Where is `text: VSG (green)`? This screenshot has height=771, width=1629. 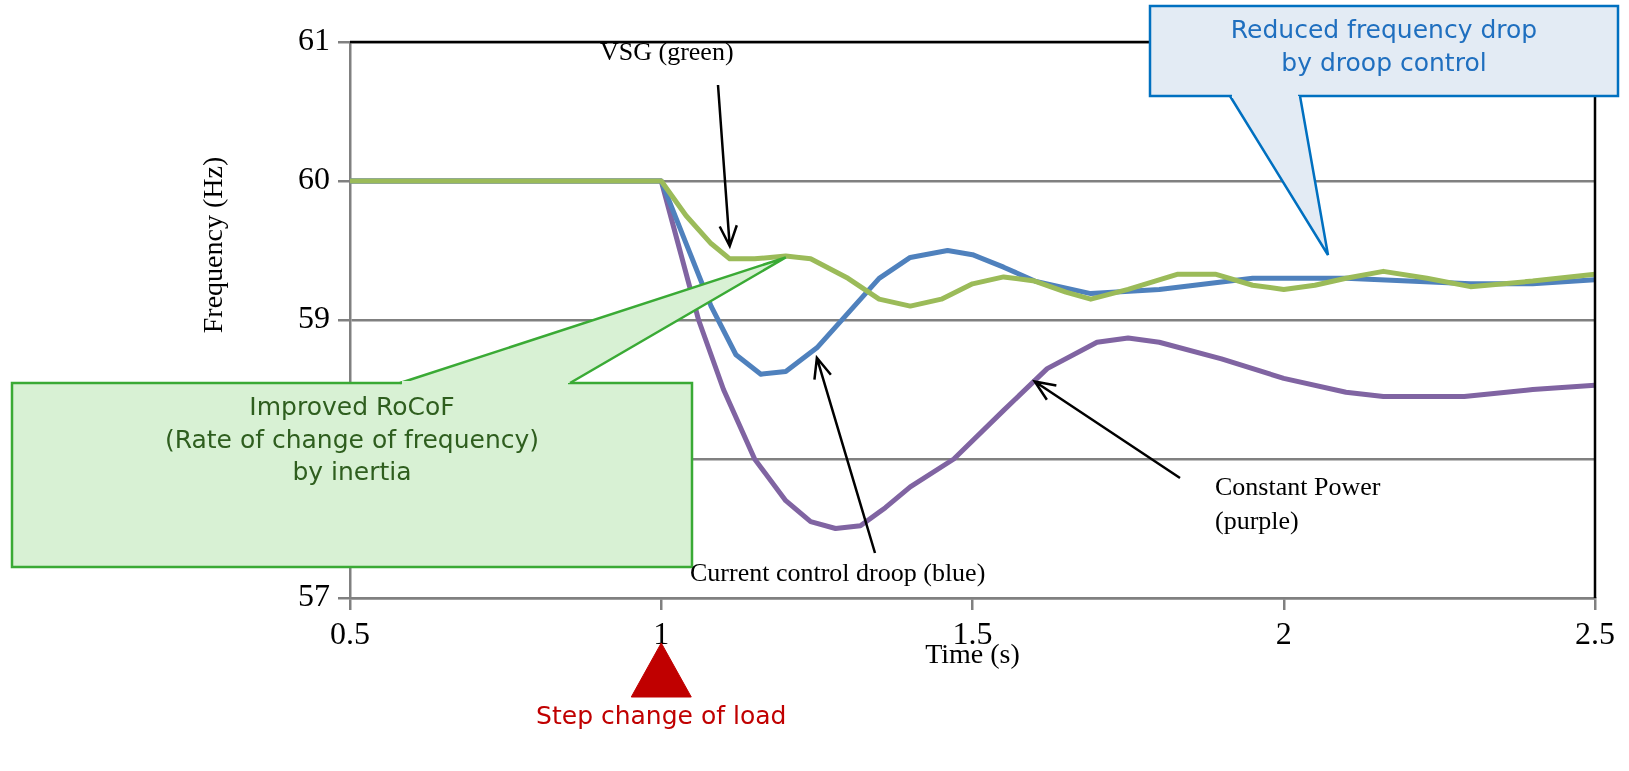
text: VSG (green) is located at coordinates (667, 52).